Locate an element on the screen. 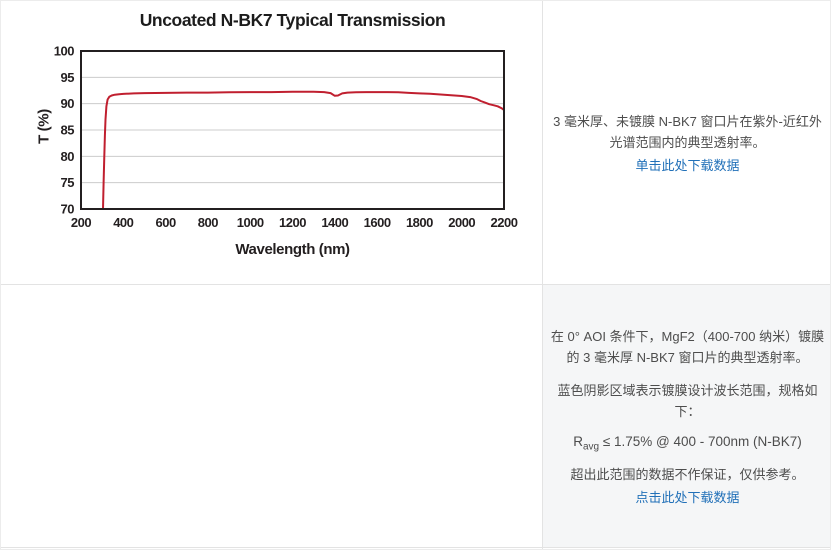 This screenshot has height=550, width=831. y-tick-label: 85 is located at coordinates (68, 130).